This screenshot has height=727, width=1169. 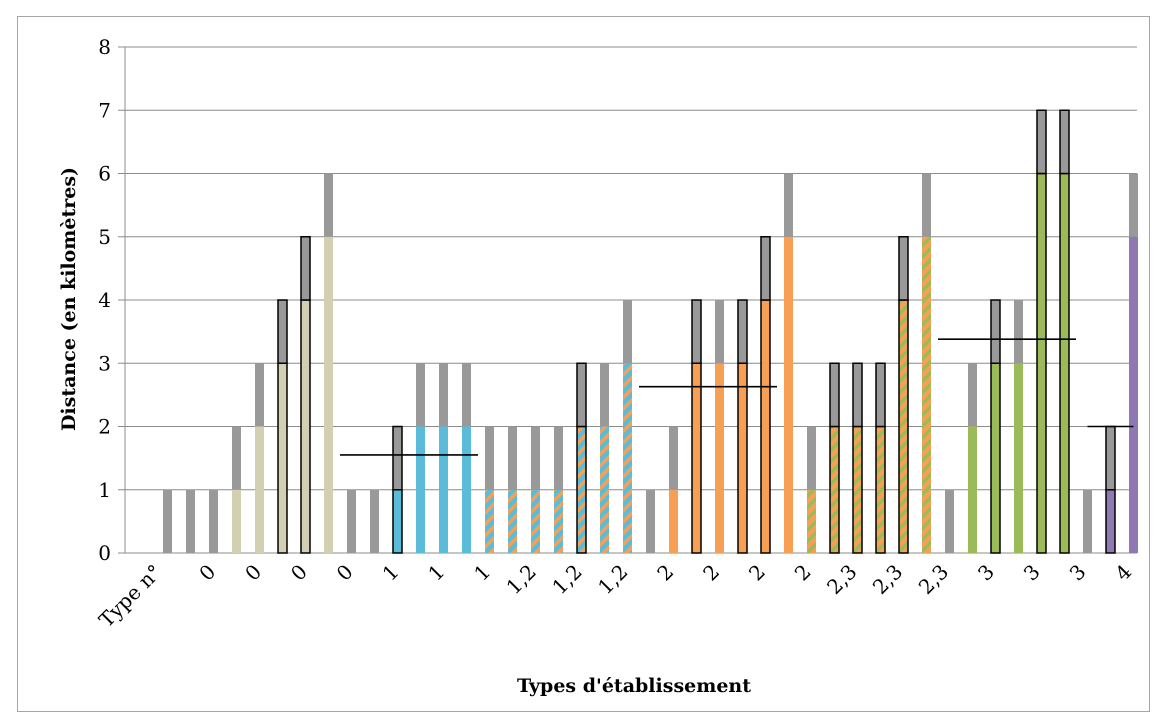 I want to click on x-tick-labels: Type n° 0 0 0 0 1 1 1 1,2 1,2 1,2 2 2 2 2 2,3 2,3 2,3 3 3 3 4, so click(x=615, y=596).